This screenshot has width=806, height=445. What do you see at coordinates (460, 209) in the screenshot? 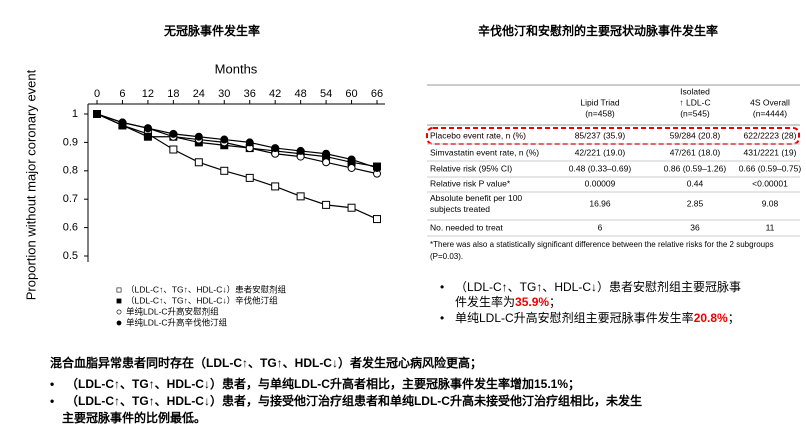
I see `row-label: subjects treated` at bounding box center [460, 209].